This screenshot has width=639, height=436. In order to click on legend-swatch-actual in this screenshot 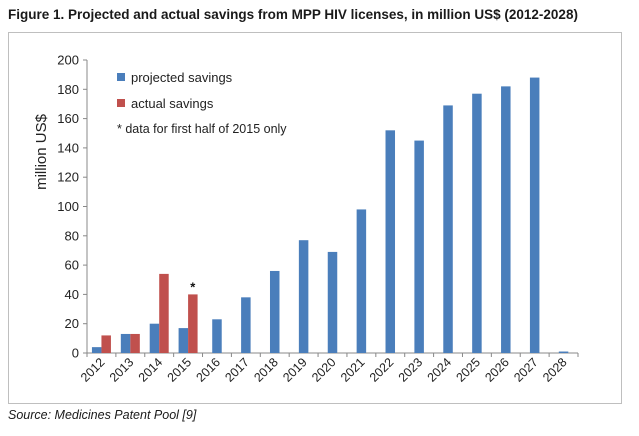, I will do `click(121, 103)`.